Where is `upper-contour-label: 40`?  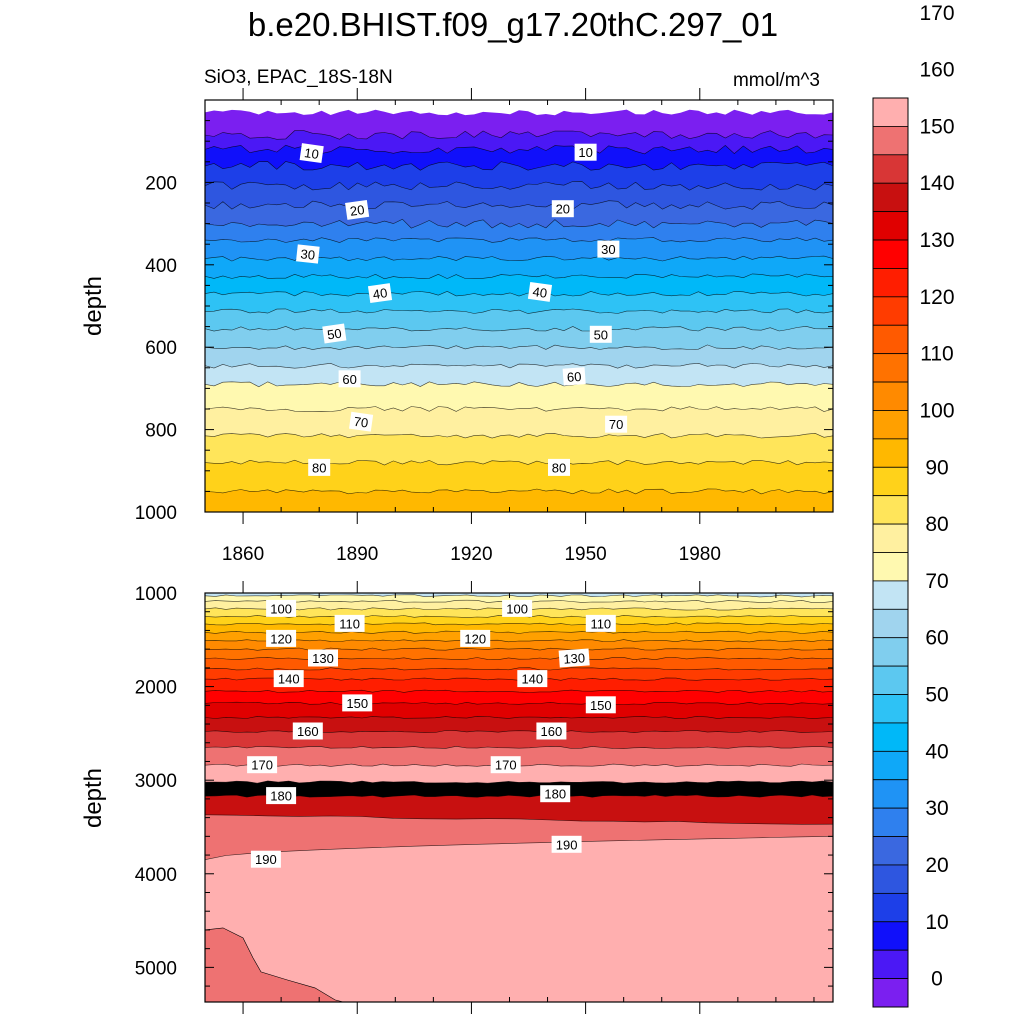
upper-contour-label: 40 is located at coordinates (380, 293).